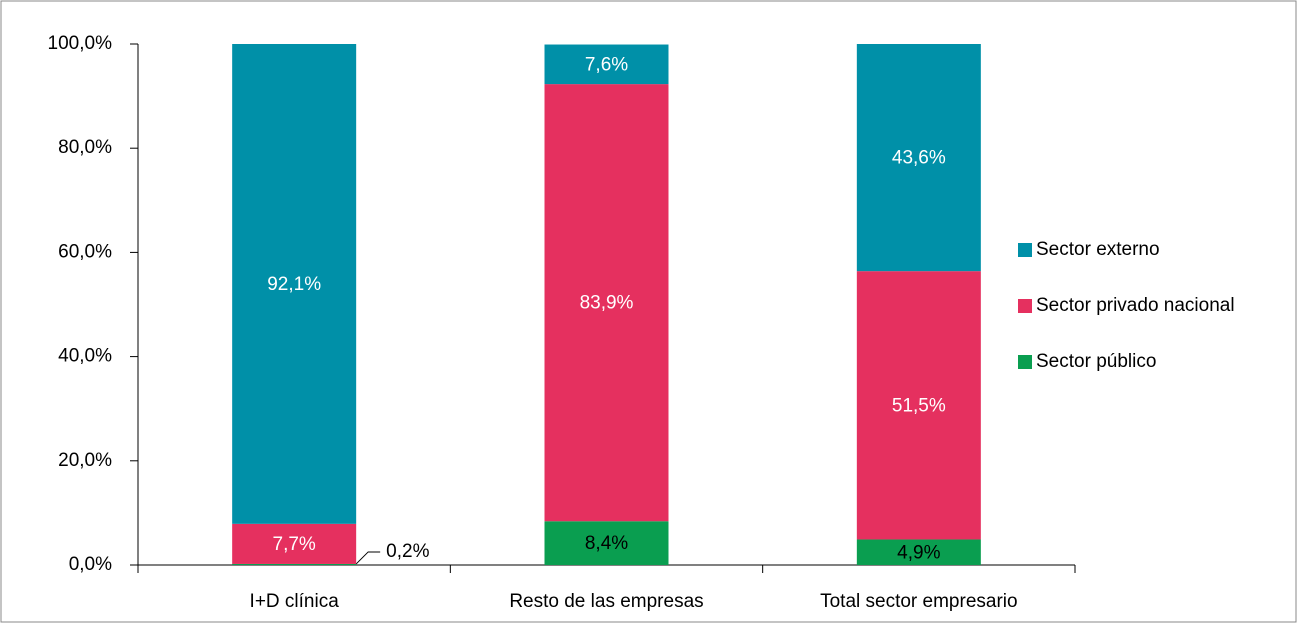 Image resolution: width=1298 pixels, height=624 pixels. I want to click on value-label: 43,6%, so click(919, 158).